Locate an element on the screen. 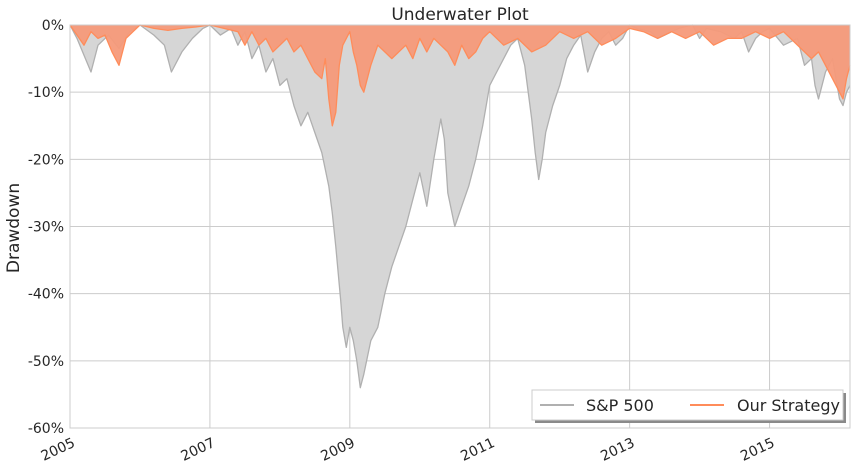  y-tick-label: -60% is located at coordinates (46, 429).